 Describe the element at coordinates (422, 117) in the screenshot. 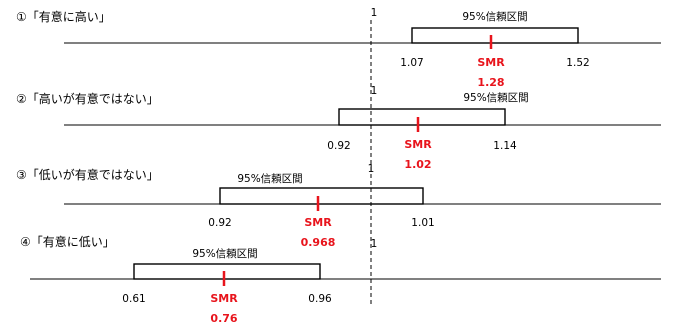

I see `panel-2-ci-box` at that location.